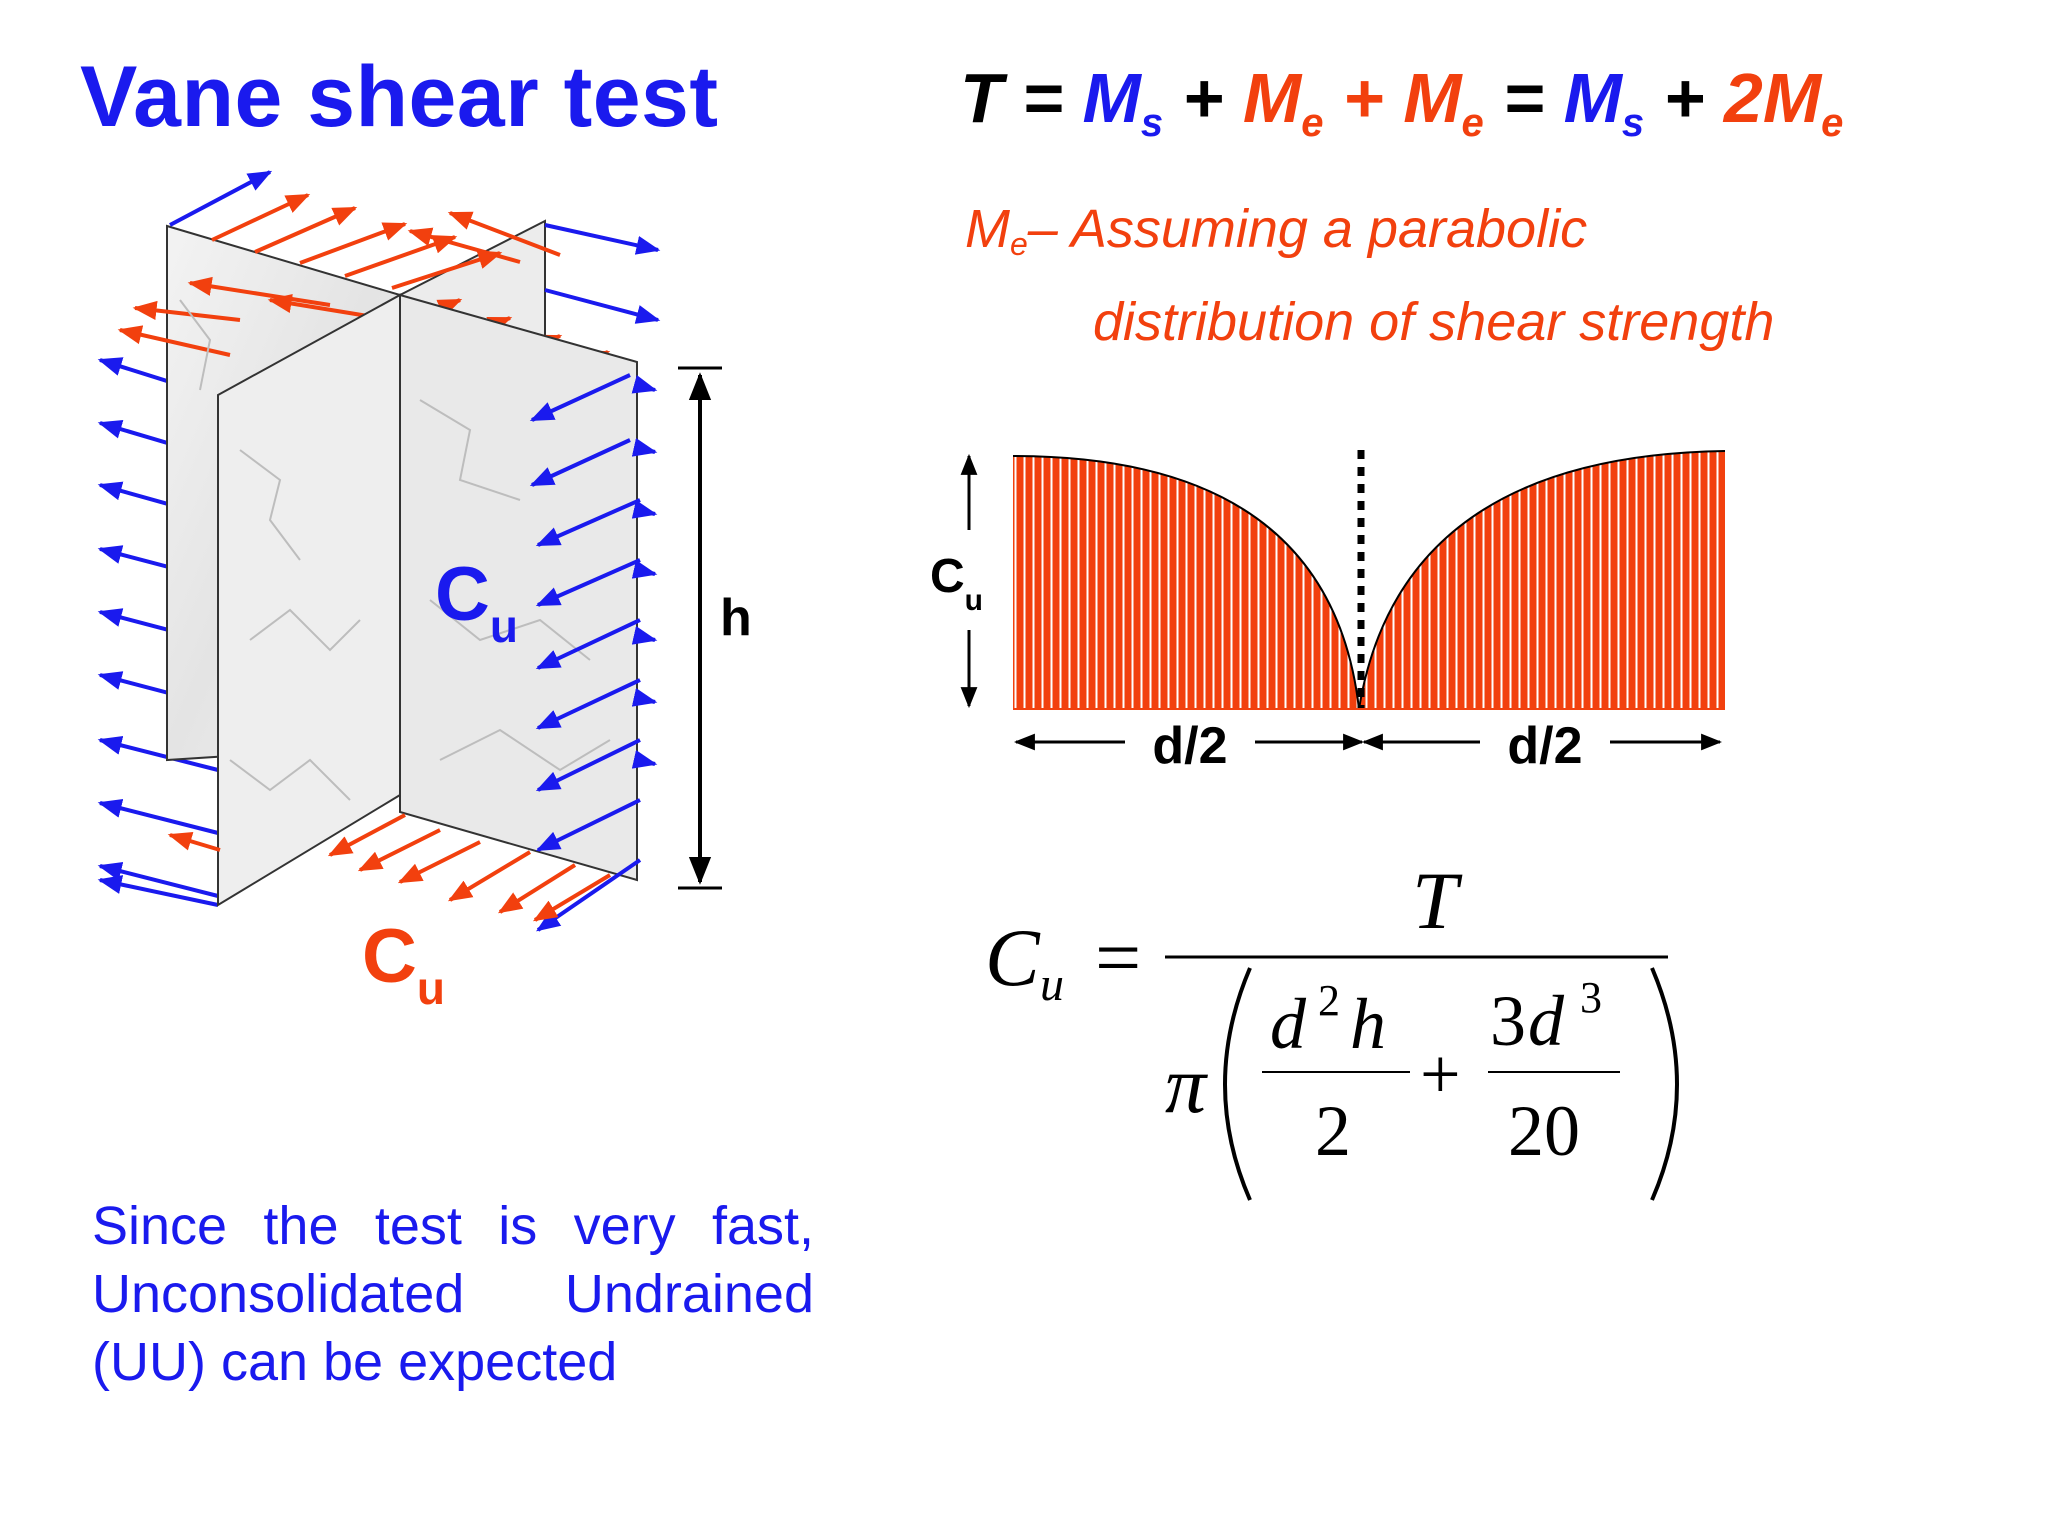 The image size is (2048, 1536). What do you see at coordinates (1018, 244) in the screenshot?
I see `note-e: e` at bounding box center [1018, 244].